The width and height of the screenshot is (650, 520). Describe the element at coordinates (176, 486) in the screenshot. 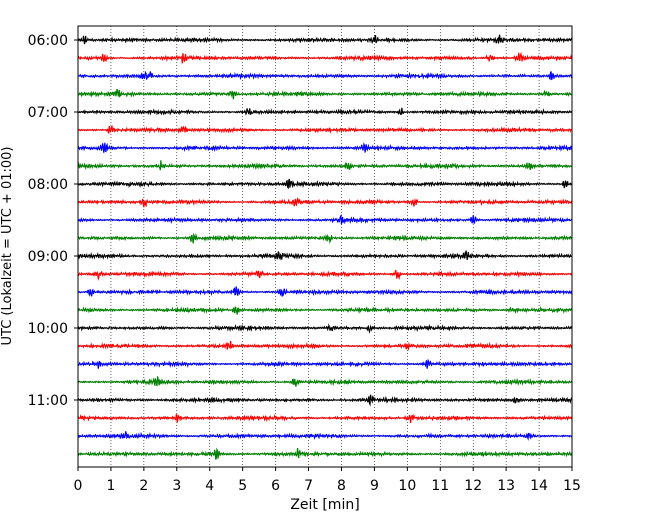

I see `x-tick-label: 3` at that location.